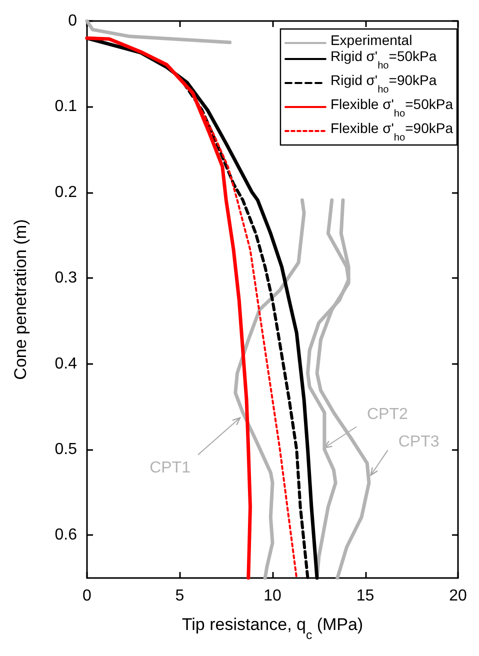  What do you see at coordinates (419, 442) in the screenshot?
I see `annotation: CPT3` at bounding box center [419, 442].